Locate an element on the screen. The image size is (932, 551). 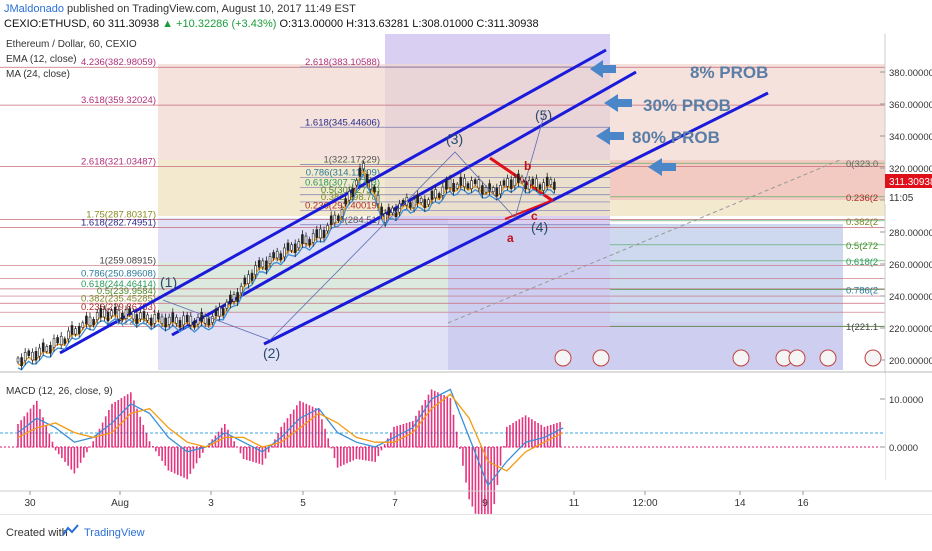
wave-label-5: (5) is located at coordinates (543, 115).